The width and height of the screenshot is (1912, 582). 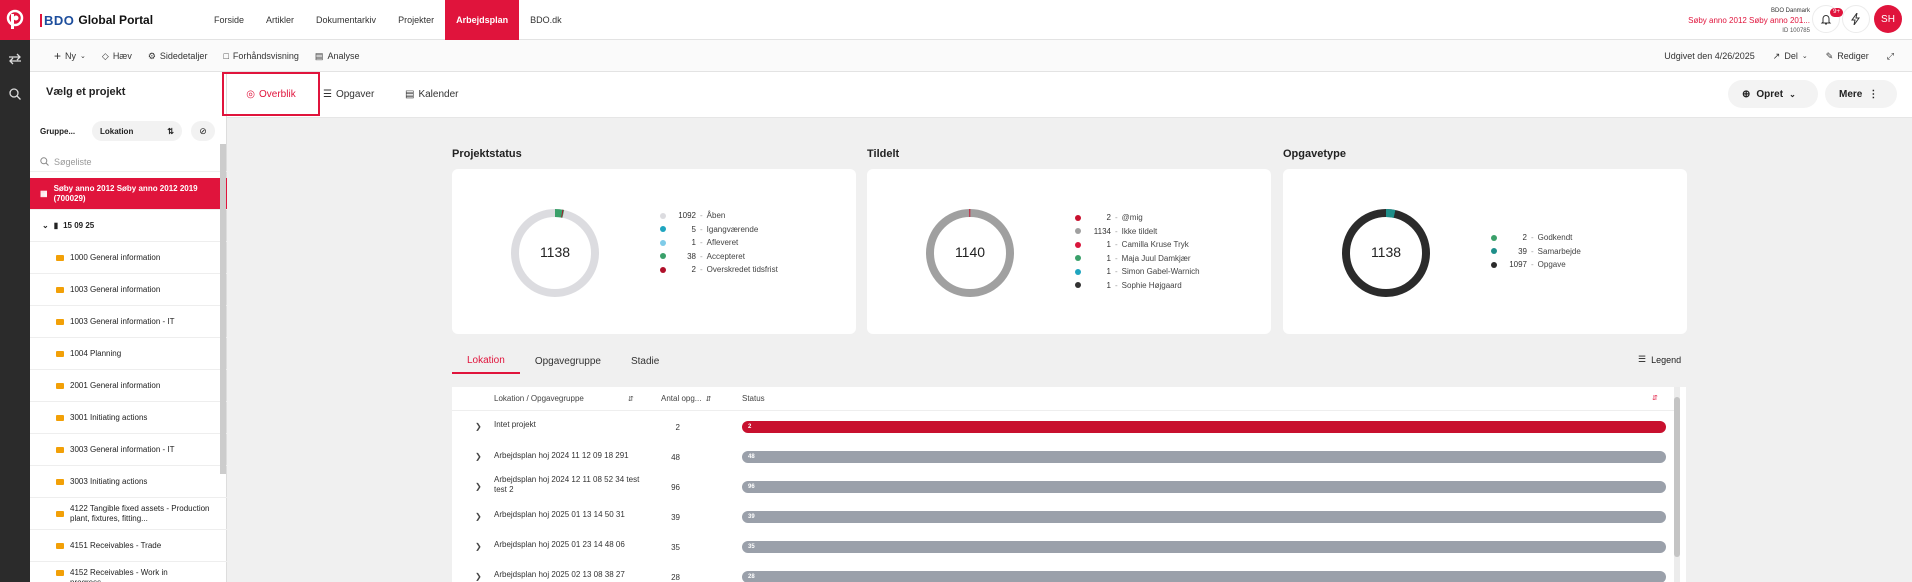 I want to click on search-icon, so click(x=15, y=94).